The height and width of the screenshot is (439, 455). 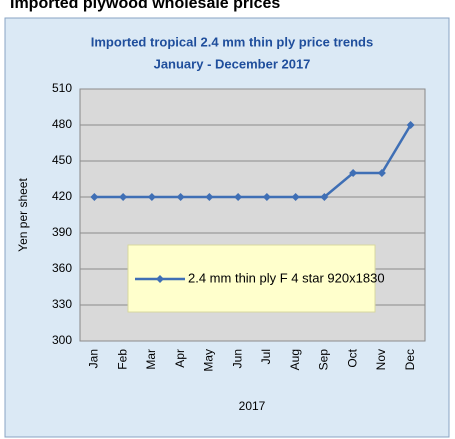 I want to click on y-tick-label: 480, so click(x=62, y=124).